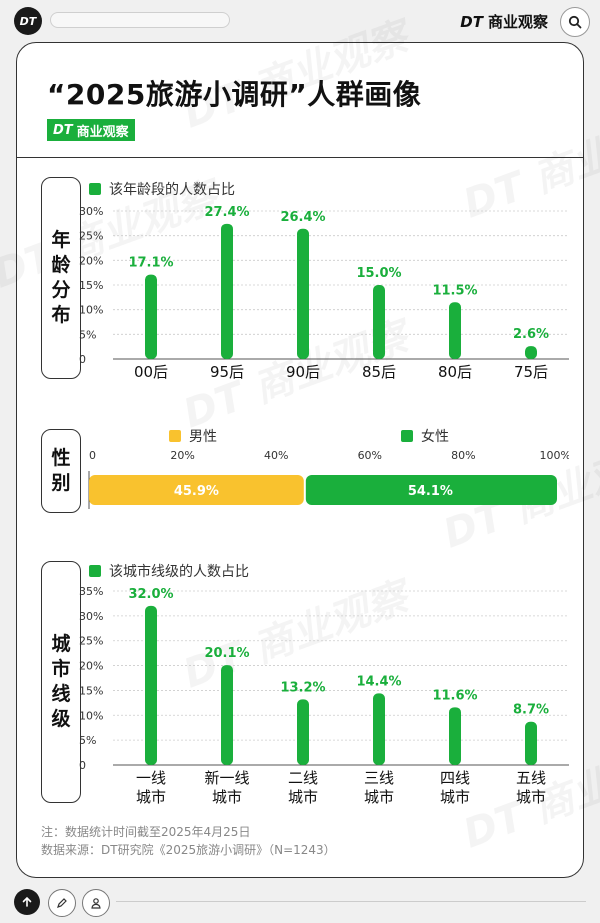 The width and height of the screenshot is (600, 923). I want to click on arrow-up-icon, so click(27, 901).